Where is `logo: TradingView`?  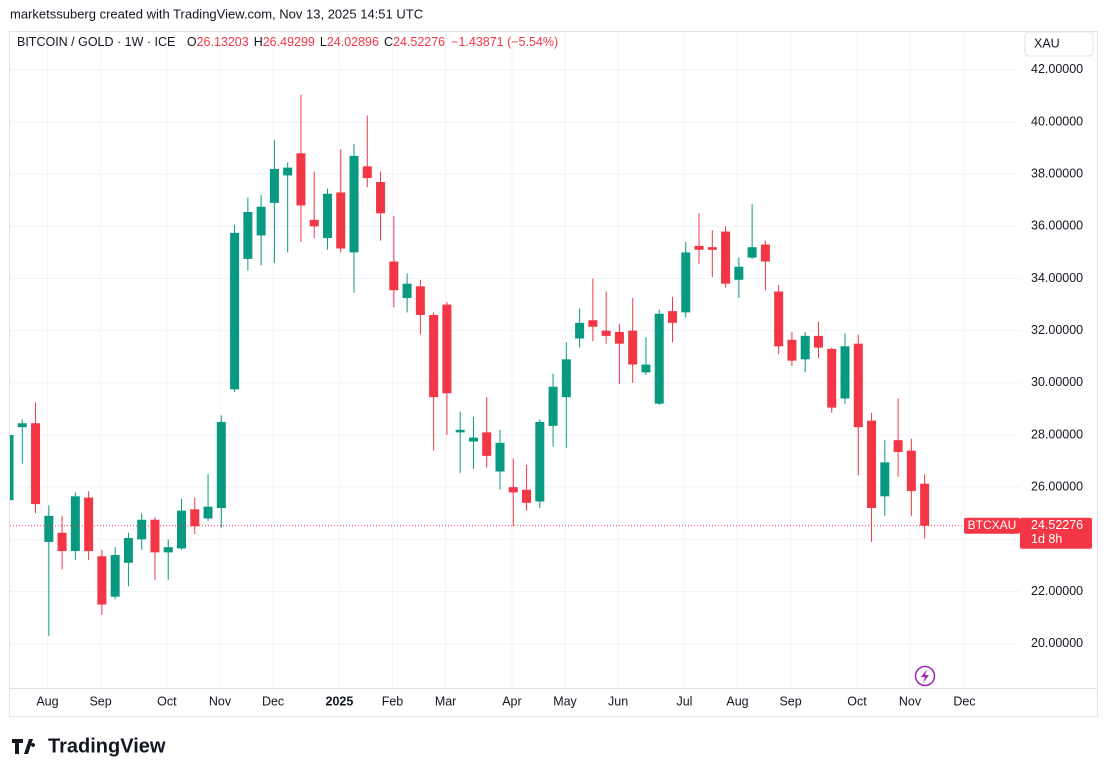 logo: TradingView is located at coordinates (89, 746).